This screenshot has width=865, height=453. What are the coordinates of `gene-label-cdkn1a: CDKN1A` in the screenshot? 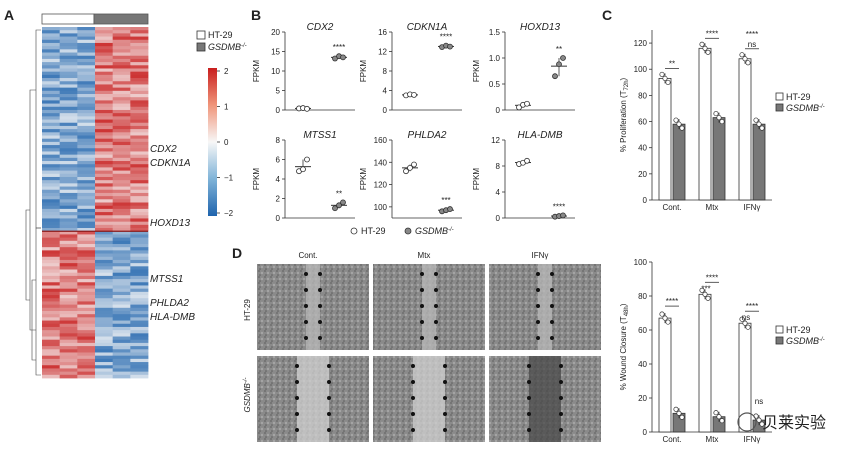 It's located at (170, 163).